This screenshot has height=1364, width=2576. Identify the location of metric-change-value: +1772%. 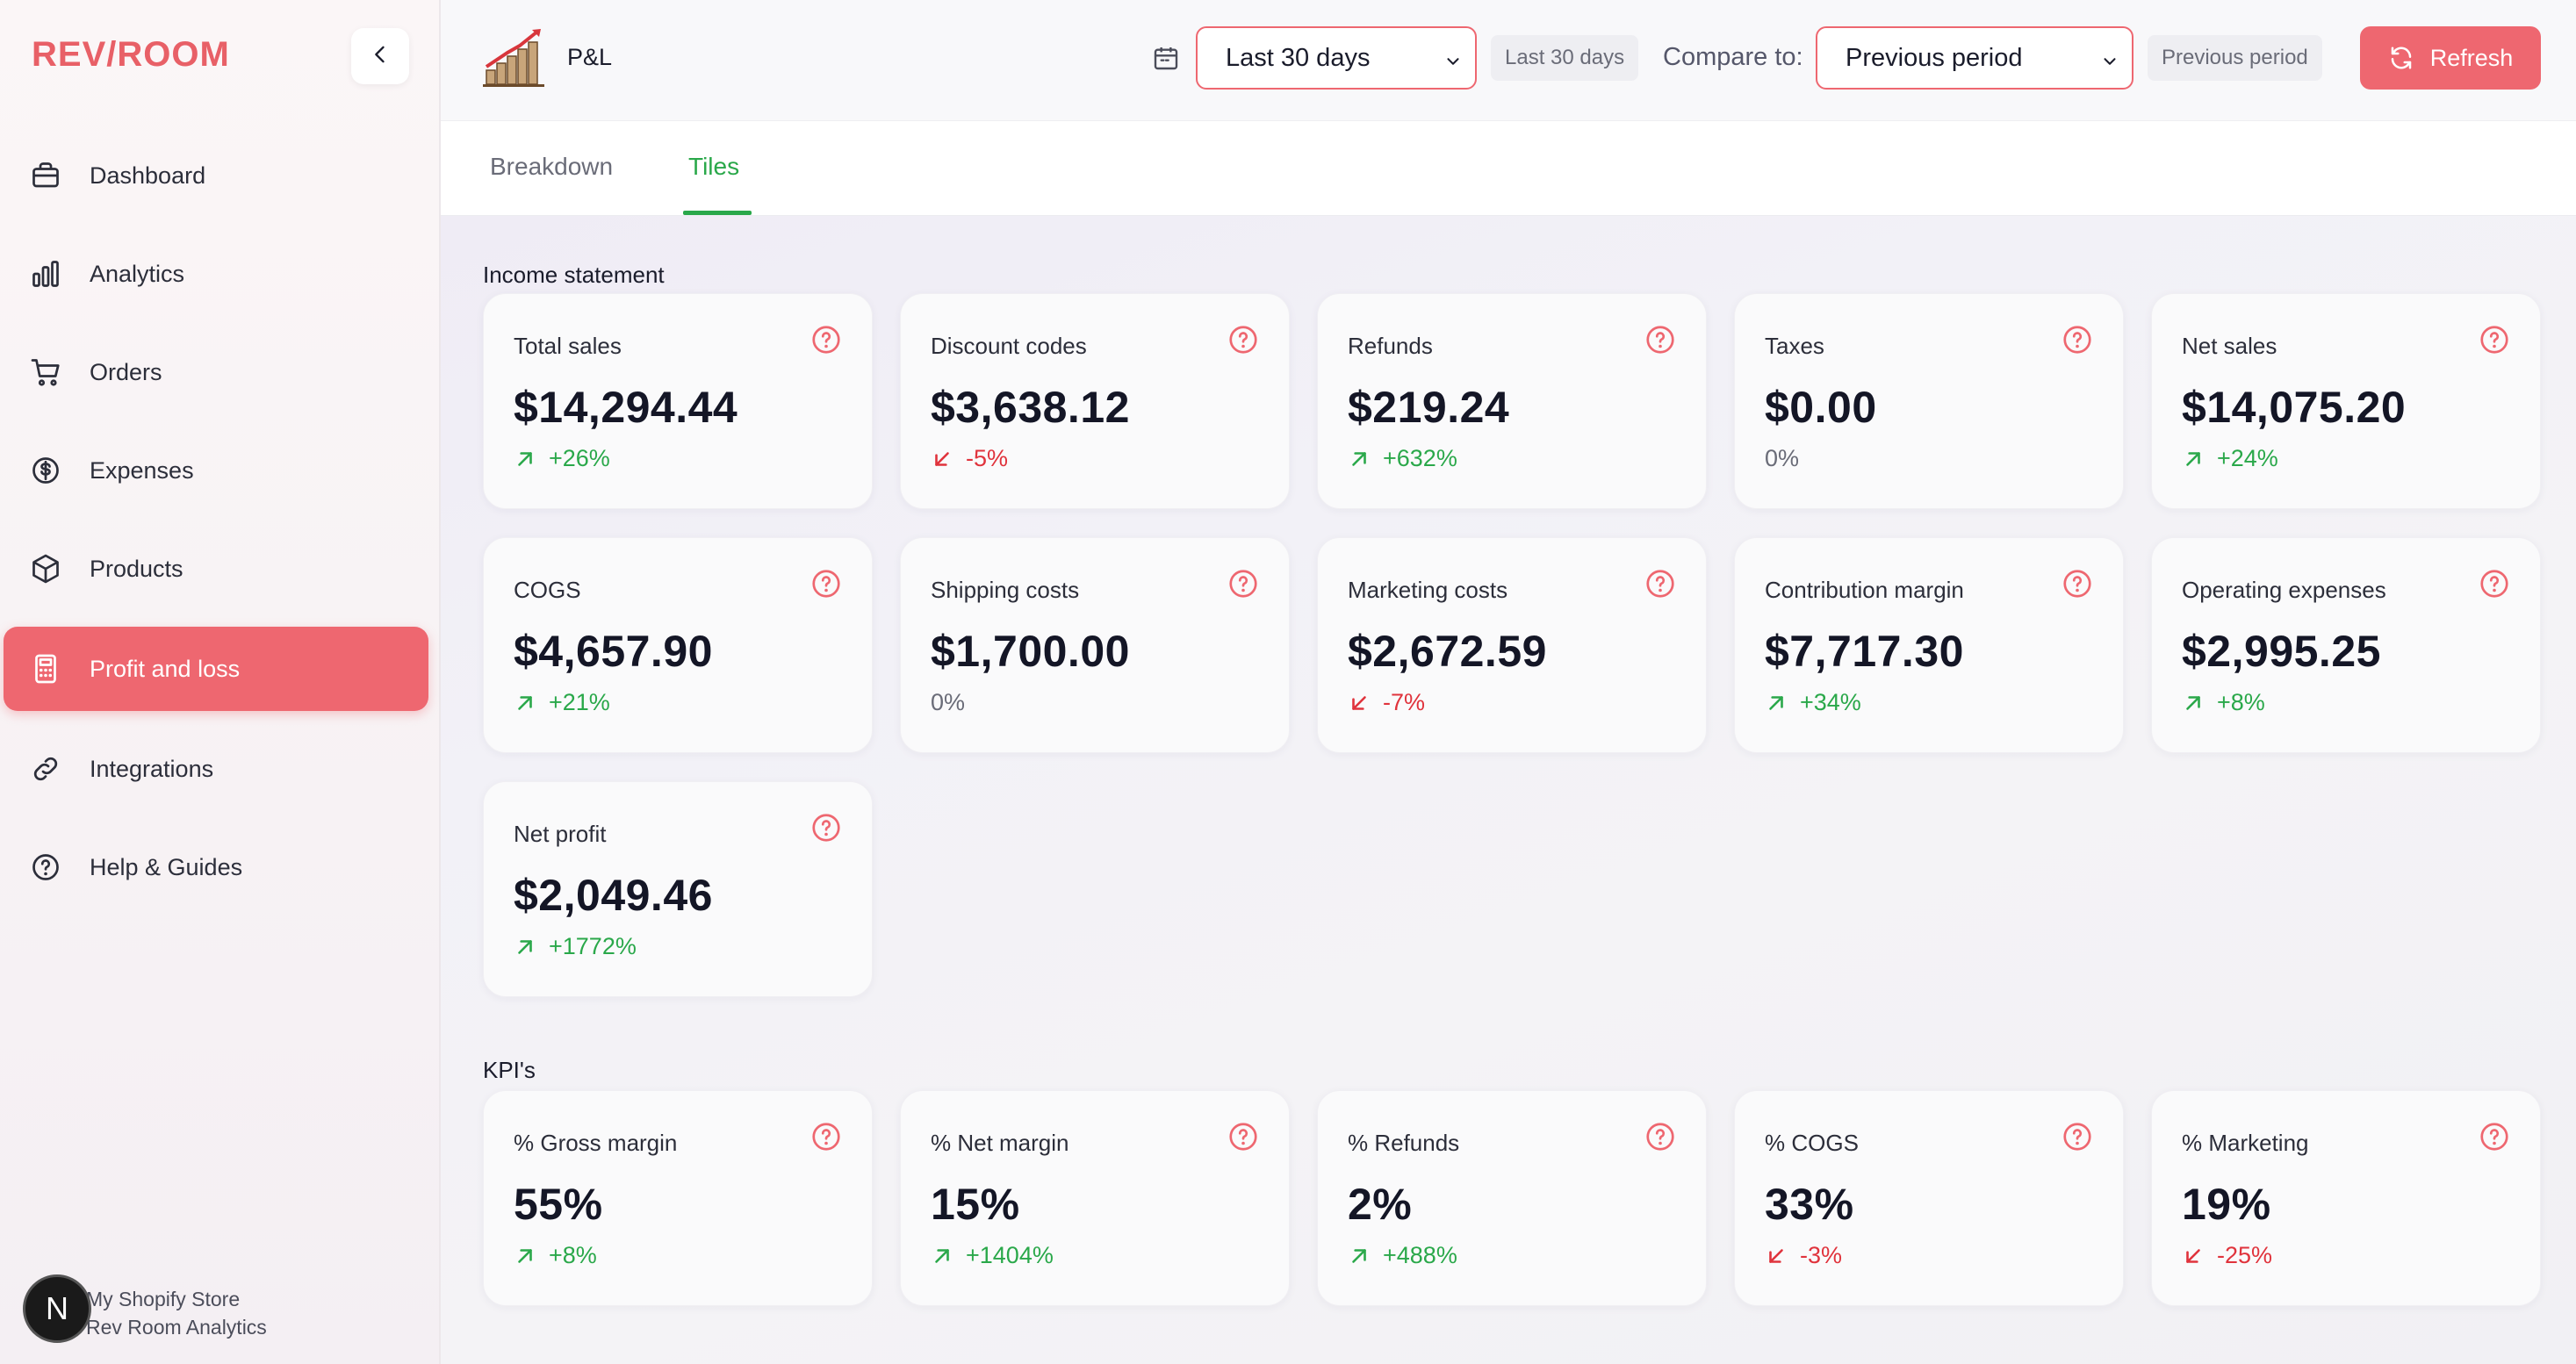
(593, 946).